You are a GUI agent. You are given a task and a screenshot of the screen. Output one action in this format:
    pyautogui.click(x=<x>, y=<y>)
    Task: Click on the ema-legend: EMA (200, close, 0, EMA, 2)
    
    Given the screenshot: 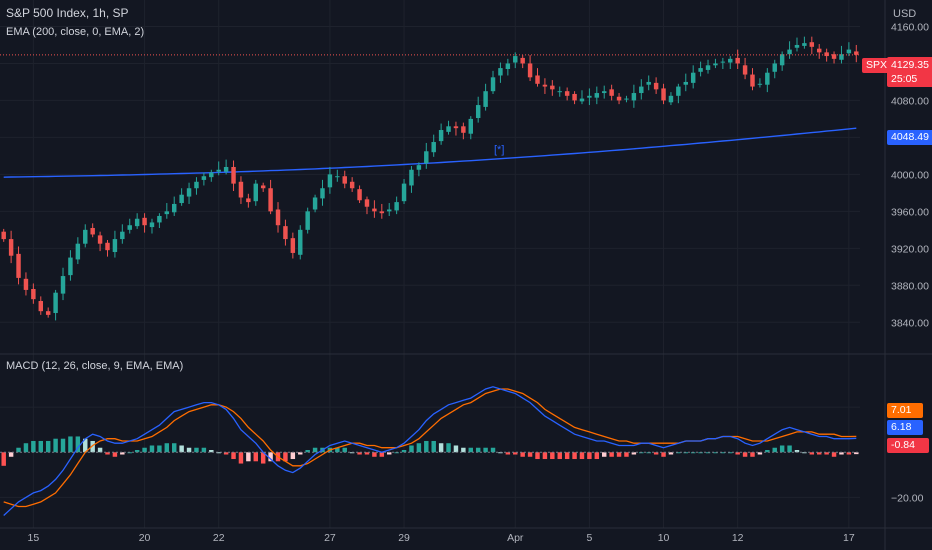 What is the action you would take?
    pyautogui.click(x=75, y=32)
    